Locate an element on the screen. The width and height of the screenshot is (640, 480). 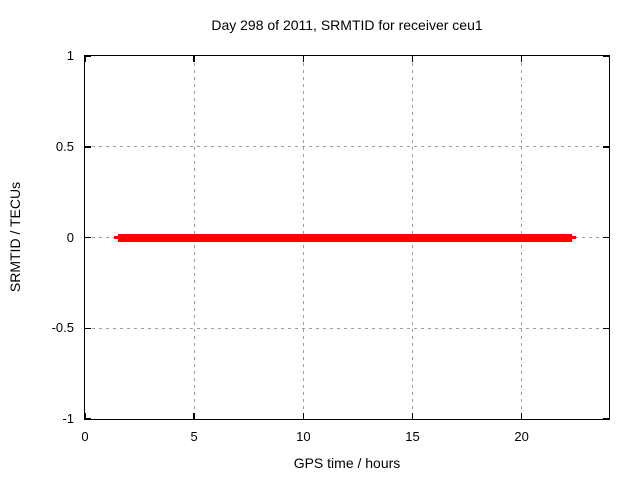
series-line-cap-left-SRMTID is located at coordinates (116, 237).